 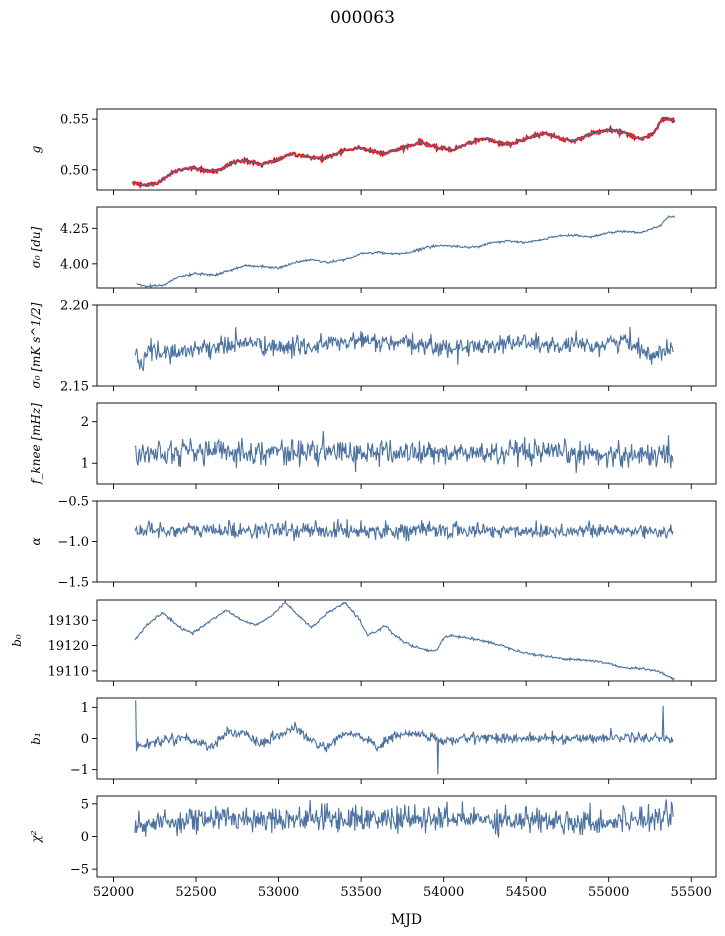 What do you see at coordinates (406, 920) in the screenshot?
I see `x-axis-label: MJD` at bounding box center [406, 920].